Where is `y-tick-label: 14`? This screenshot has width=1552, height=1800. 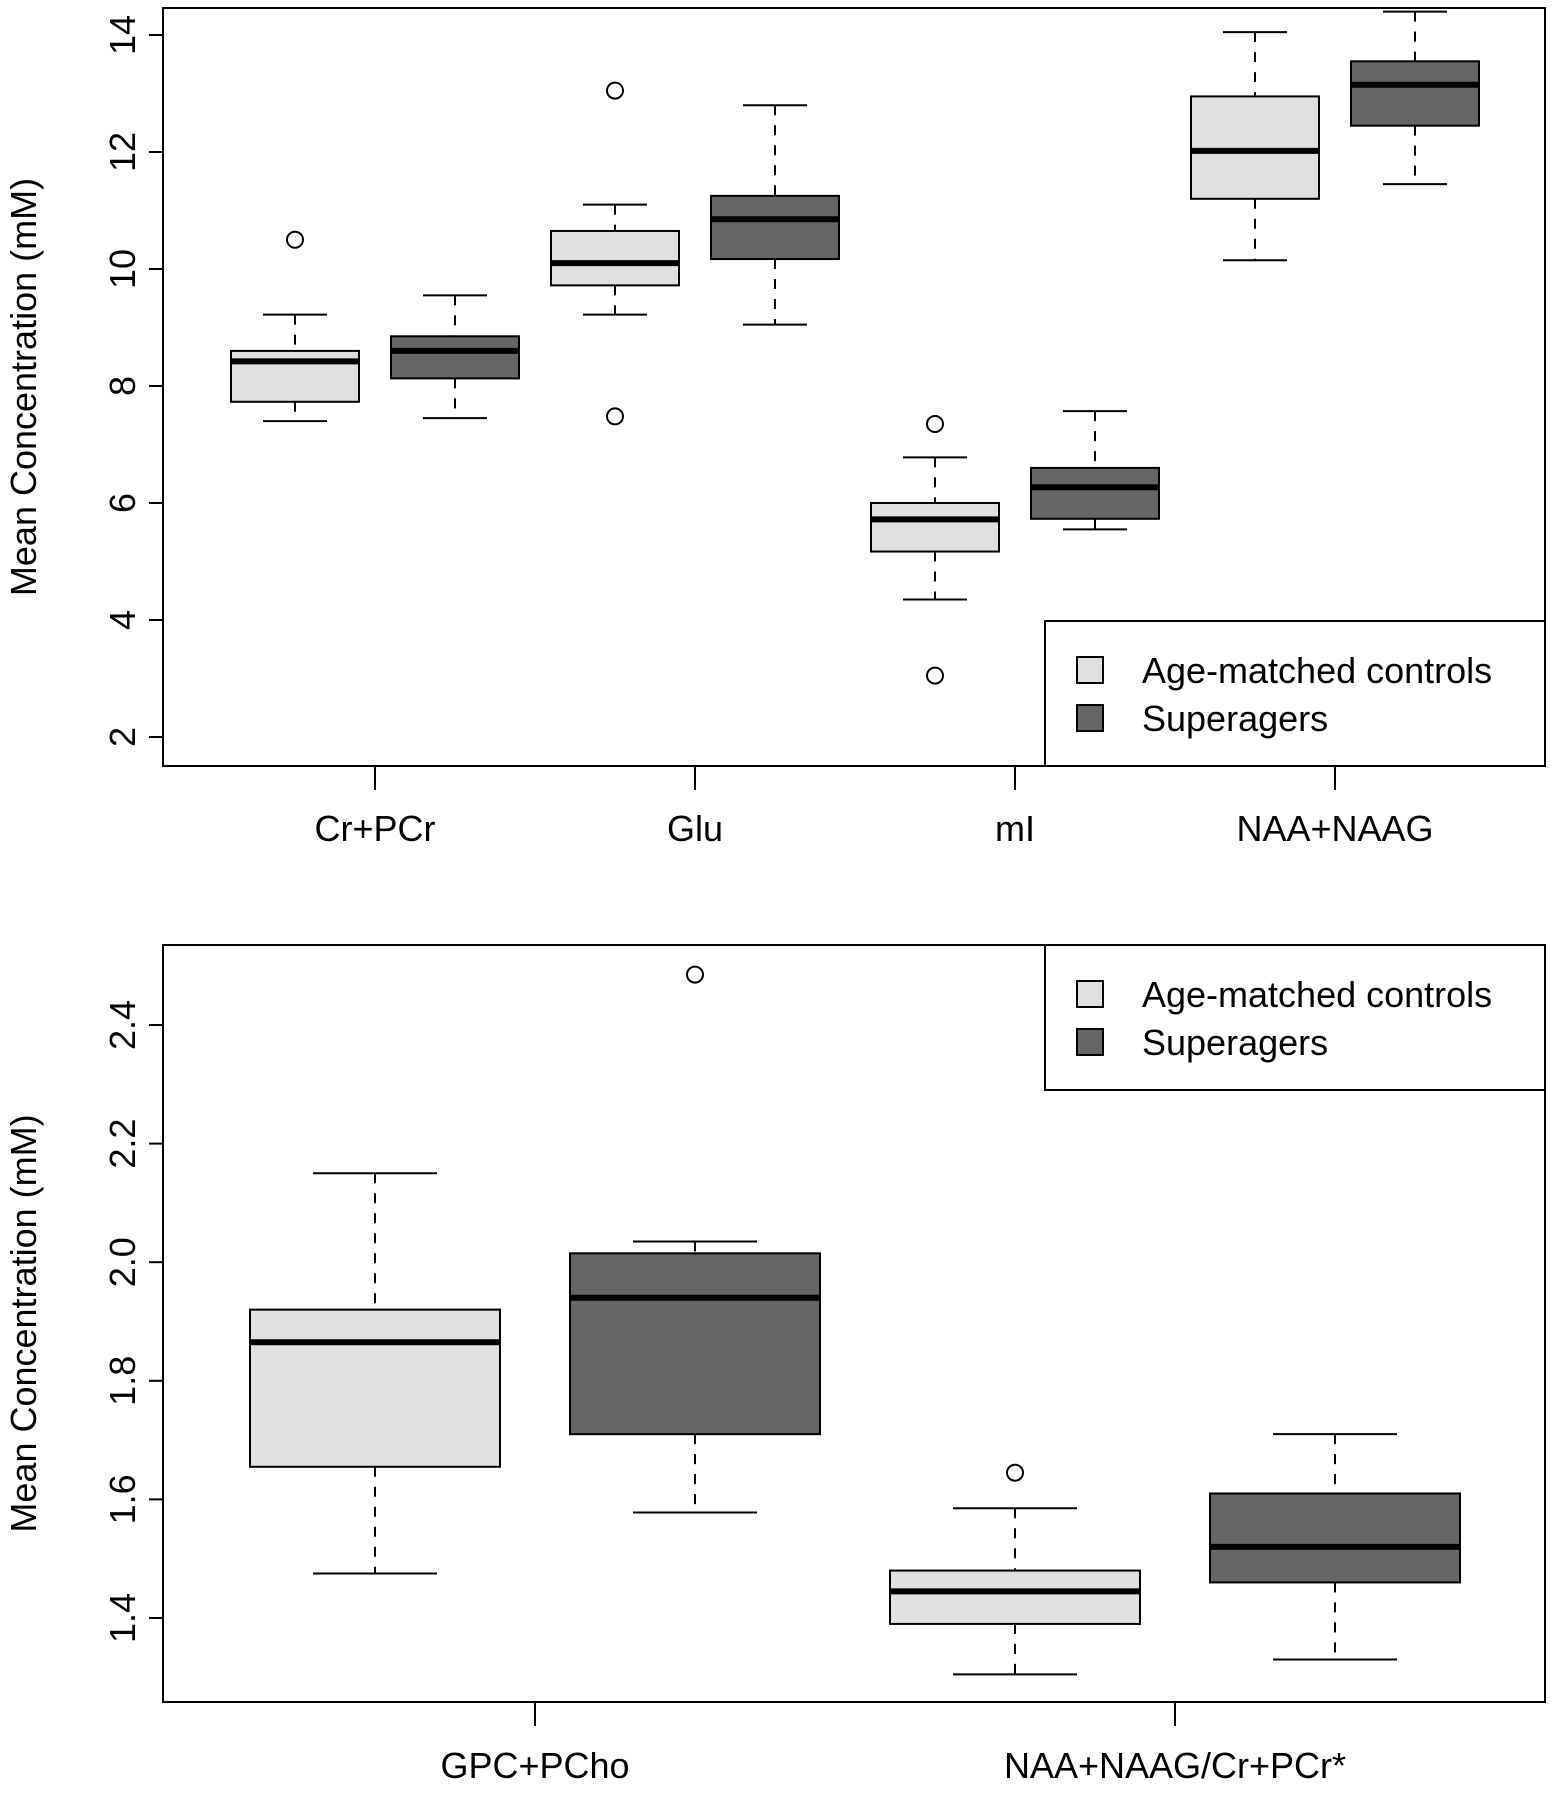
y-tick-label: 14 is located at coordinates (122, 35).